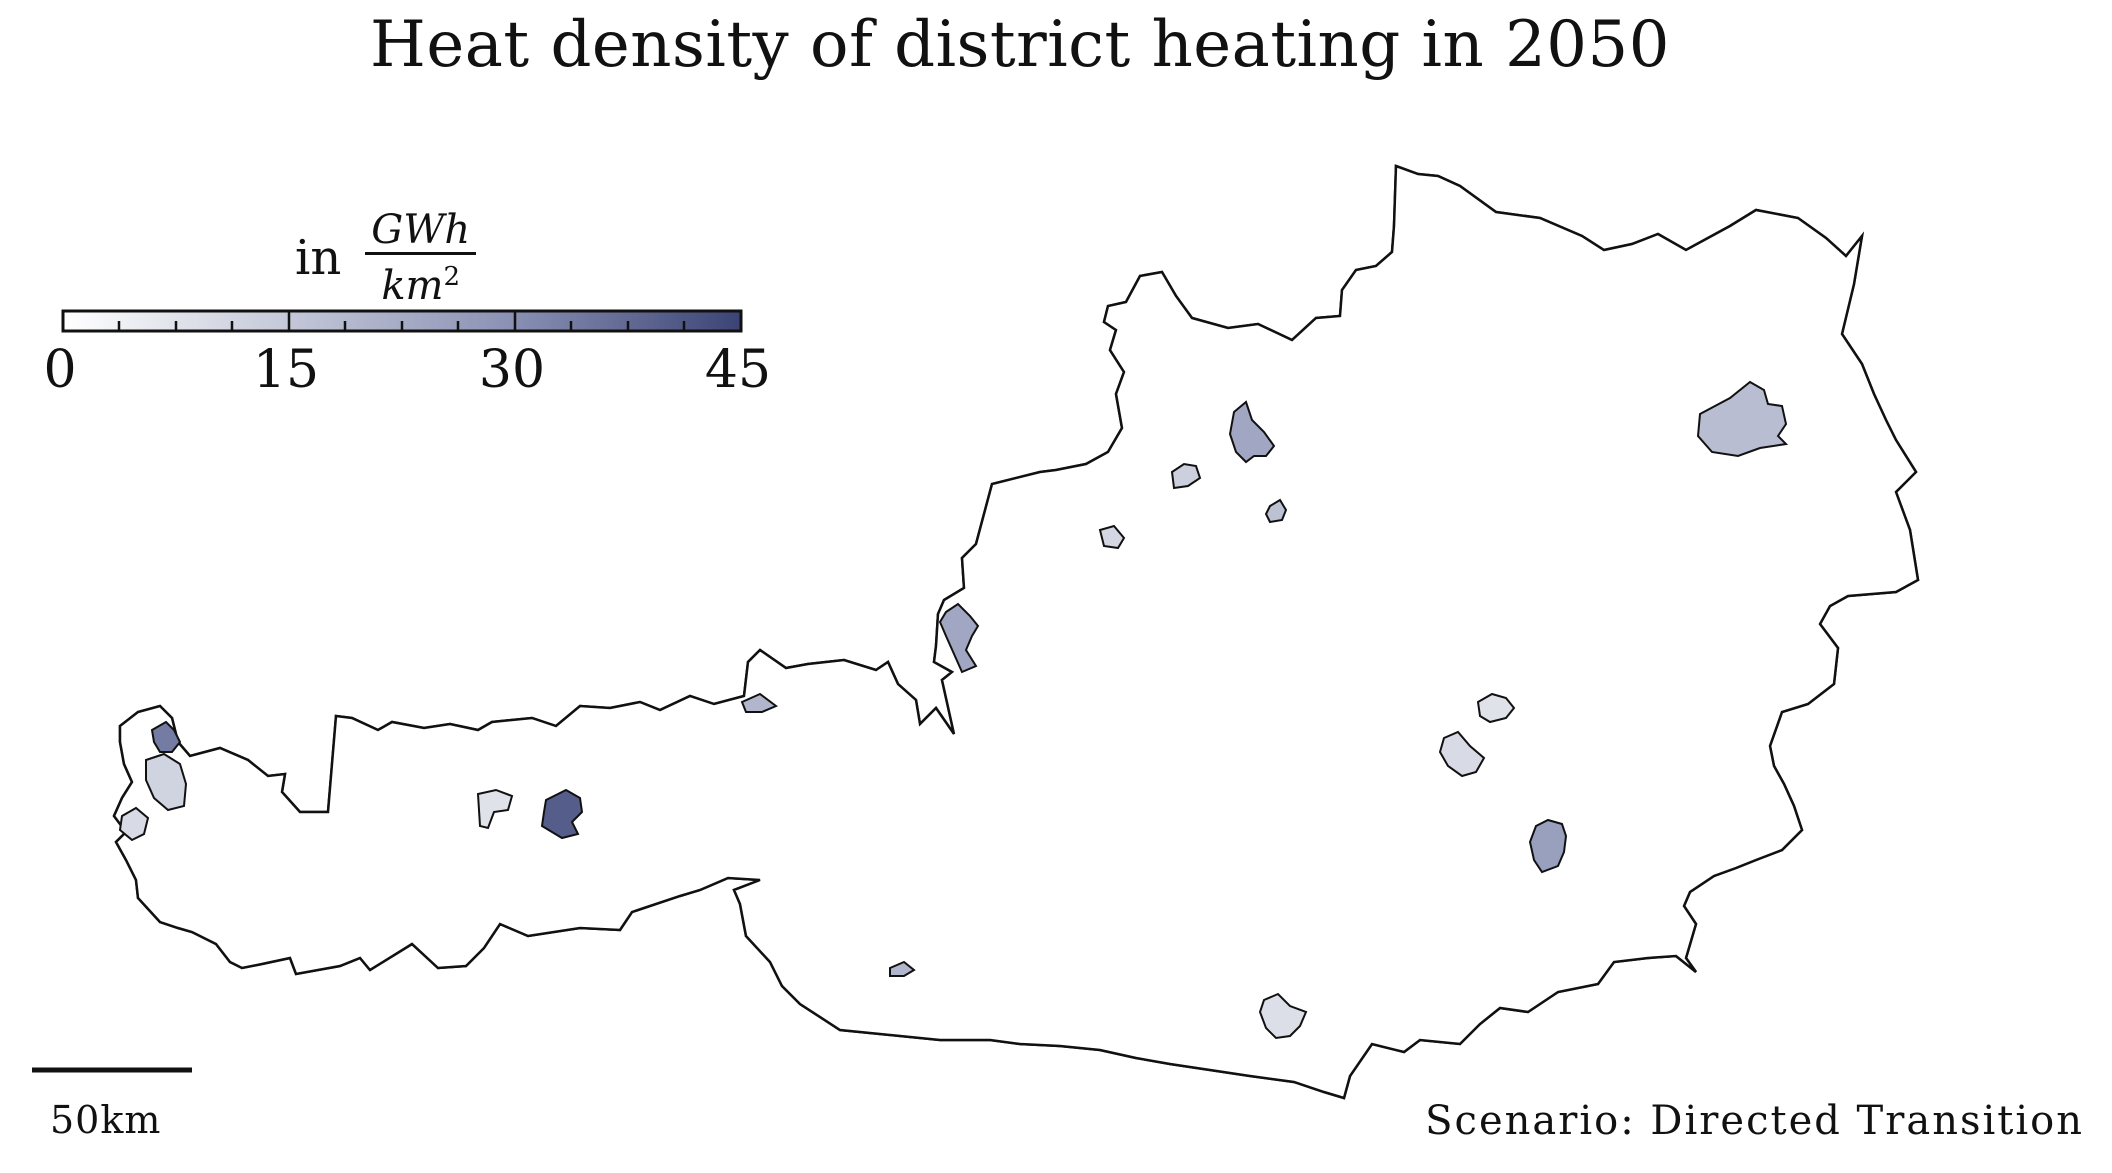 The image size is (2112, 1173). What do you see at coordinates (421, 259) in the screenshot?
I see `legend-unit-fraction: GWh km2` at bounding box center [421, 259].